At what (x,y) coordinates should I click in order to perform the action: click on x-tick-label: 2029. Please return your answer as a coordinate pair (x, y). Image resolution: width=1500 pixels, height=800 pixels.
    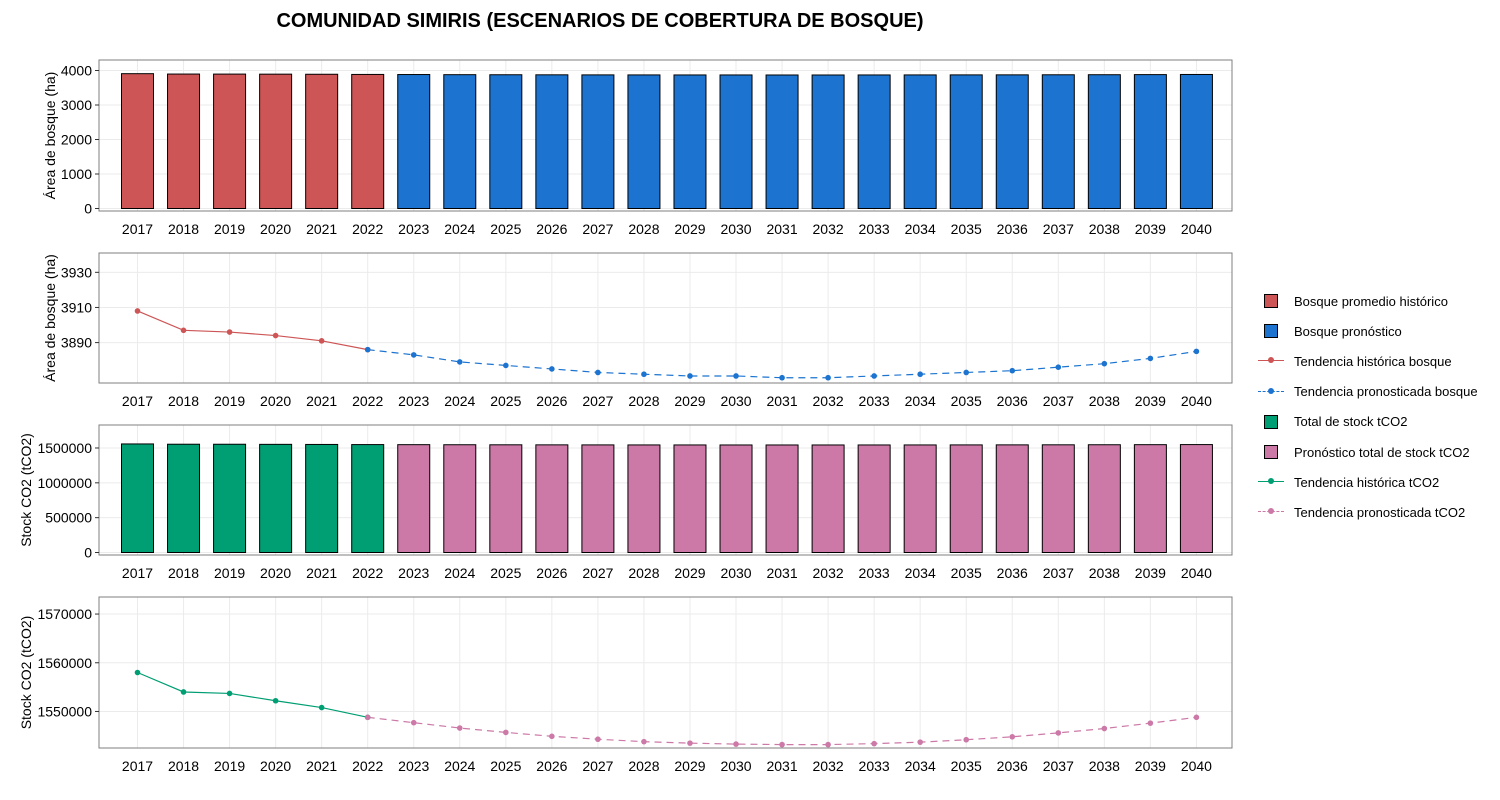
    Looking at the image, I should click on (689, 229).